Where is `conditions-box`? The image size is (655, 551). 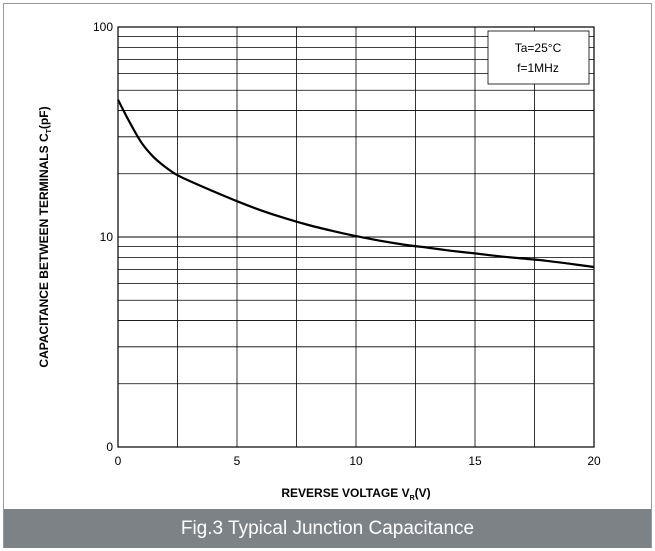 conditions-box is located at coordinates (538, 57).